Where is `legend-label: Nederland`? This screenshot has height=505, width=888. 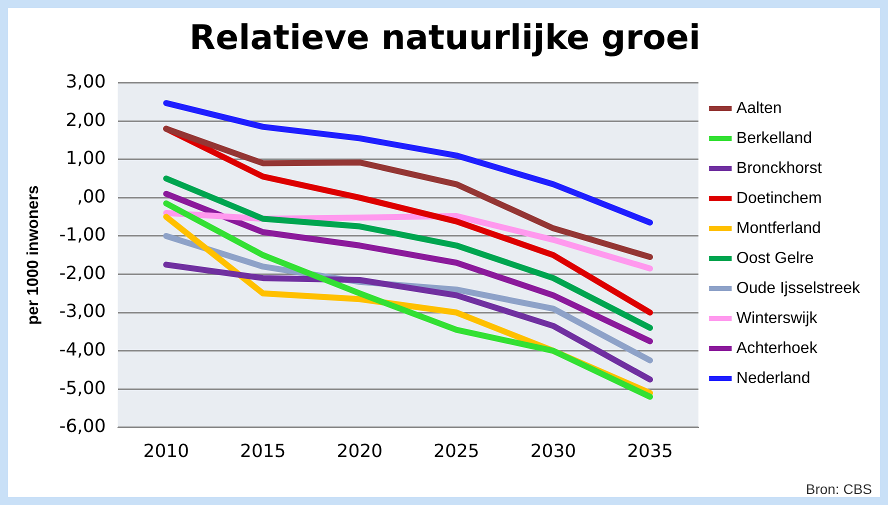 legend-label: Nederland is located at coordinates (773, 378).